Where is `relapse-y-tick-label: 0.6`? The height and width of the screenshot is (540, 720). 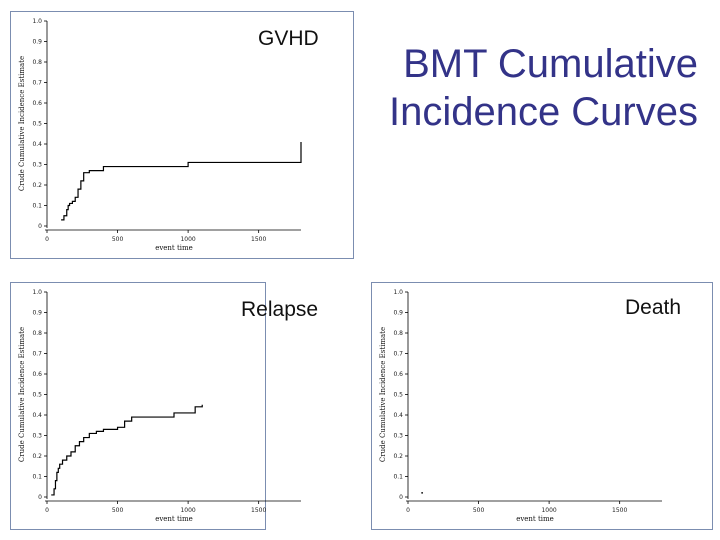 relapse-y-tick-label: 0.6 is located at coordinates (37, 374).